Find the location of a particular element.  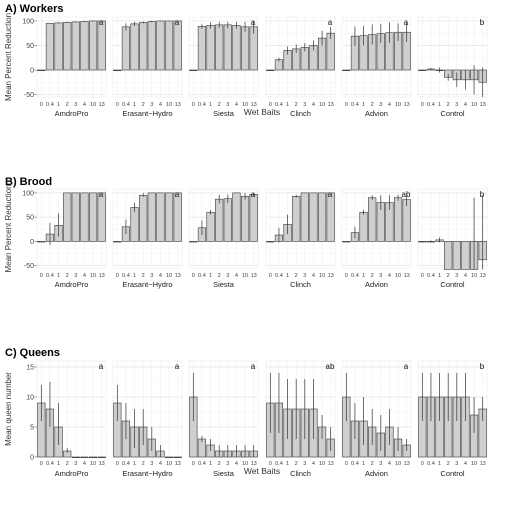

facet-label: Erasant−Hydro is located at coordinates (147, 284).